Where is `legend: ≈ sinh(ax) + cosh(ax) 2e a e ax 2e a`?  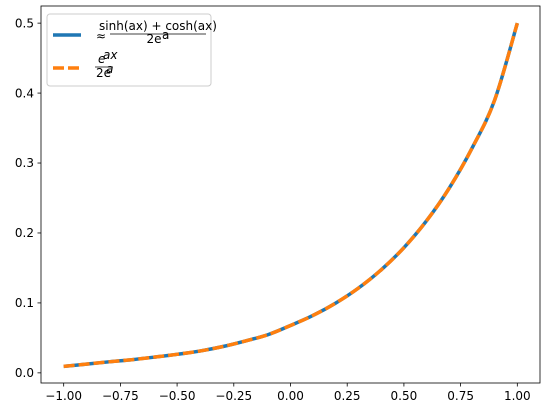
legend: ≈ sinh(ax) + cosh(ax) 2e a e ax 2e a is located at coordinates (131, 50).